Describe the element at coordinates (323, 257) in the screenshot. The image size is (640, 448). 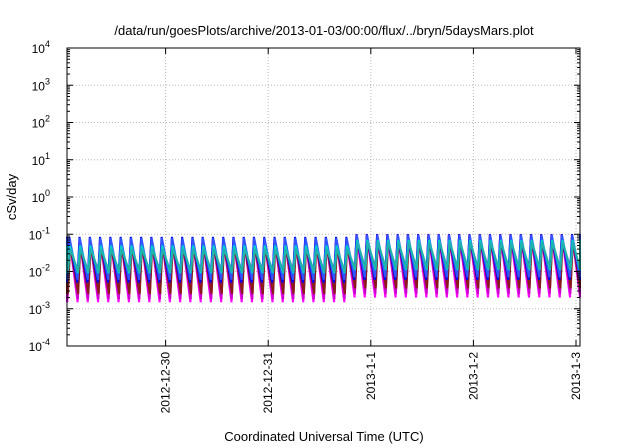
I see `series-line` at that location.